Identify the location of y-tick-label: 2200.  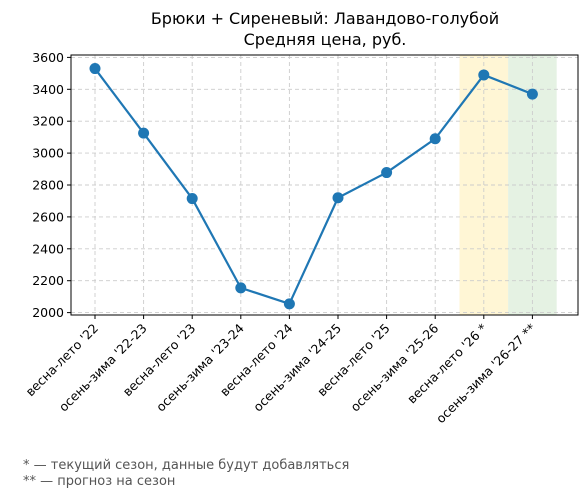
(48, 280).